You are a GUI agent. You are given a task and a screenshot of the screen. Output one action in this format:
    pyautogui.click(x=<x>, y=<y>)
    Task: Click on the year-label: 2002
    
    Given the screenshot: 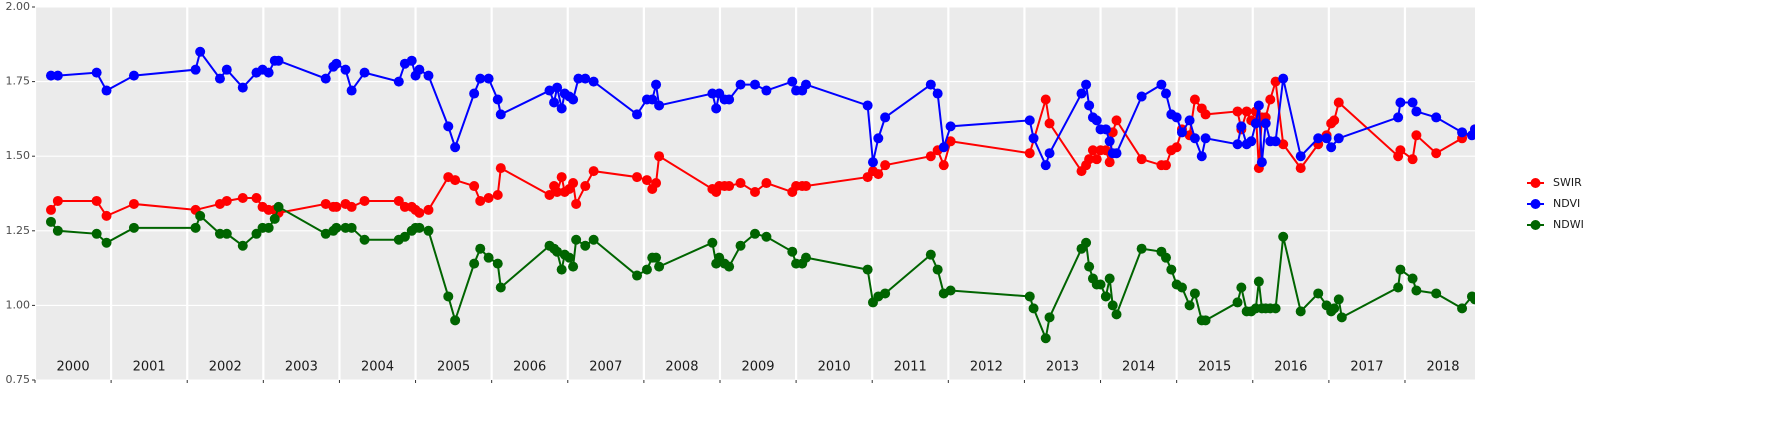 What is the action you would take?
    pyautogui.click(x=225, y=367)
    